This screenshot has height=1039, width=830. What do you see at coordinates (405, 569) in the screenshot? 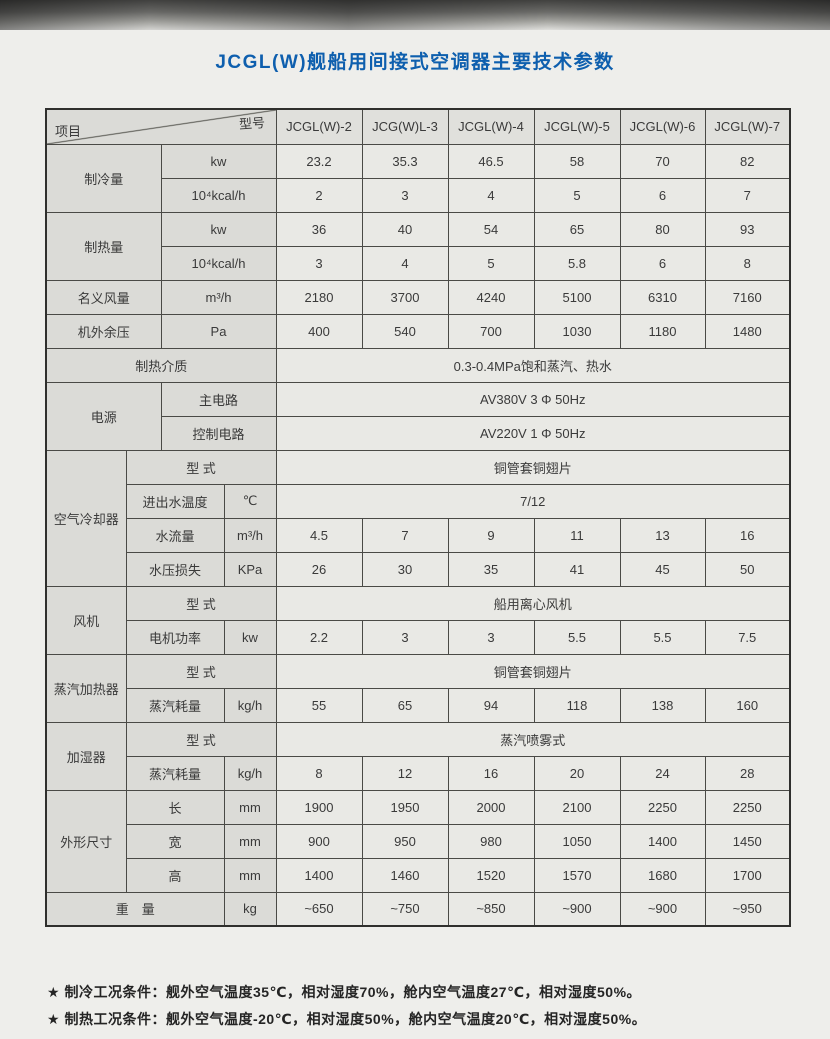
I see `value-cell: 30` at bounding box center [405, 569].